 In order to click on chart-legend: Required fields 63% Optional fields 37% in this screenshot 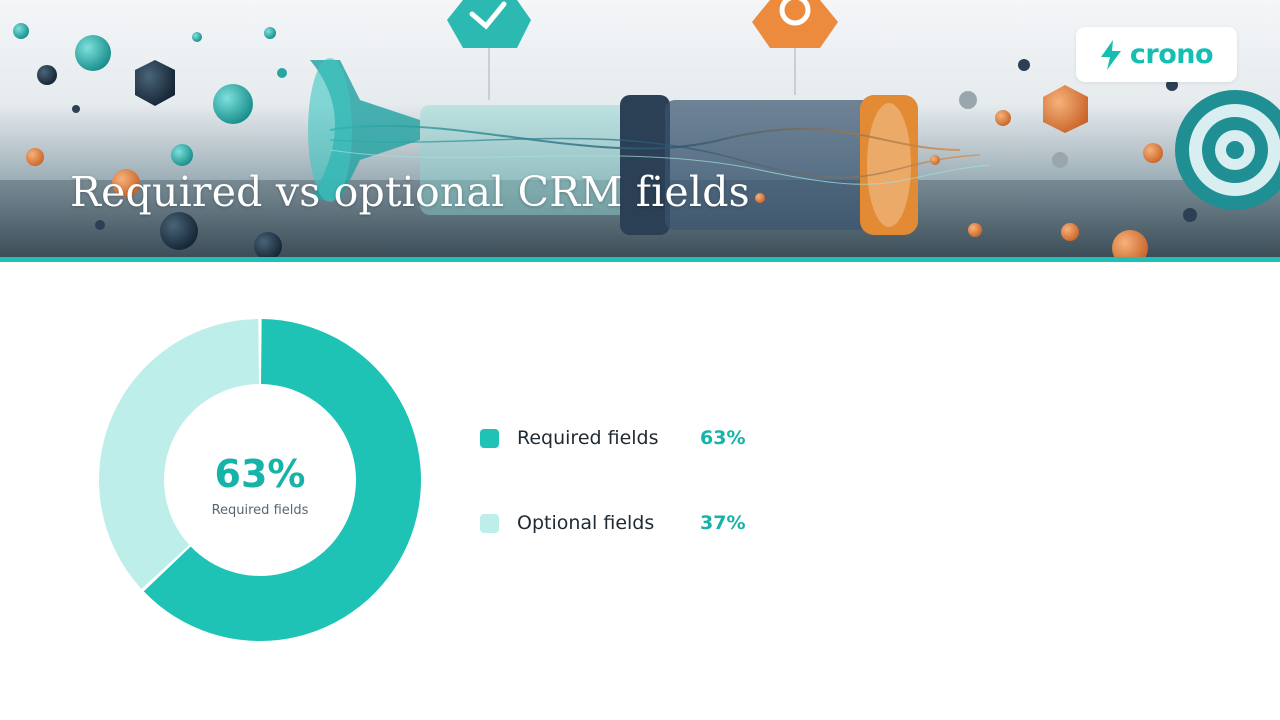, I will do `click(630, 481)`.